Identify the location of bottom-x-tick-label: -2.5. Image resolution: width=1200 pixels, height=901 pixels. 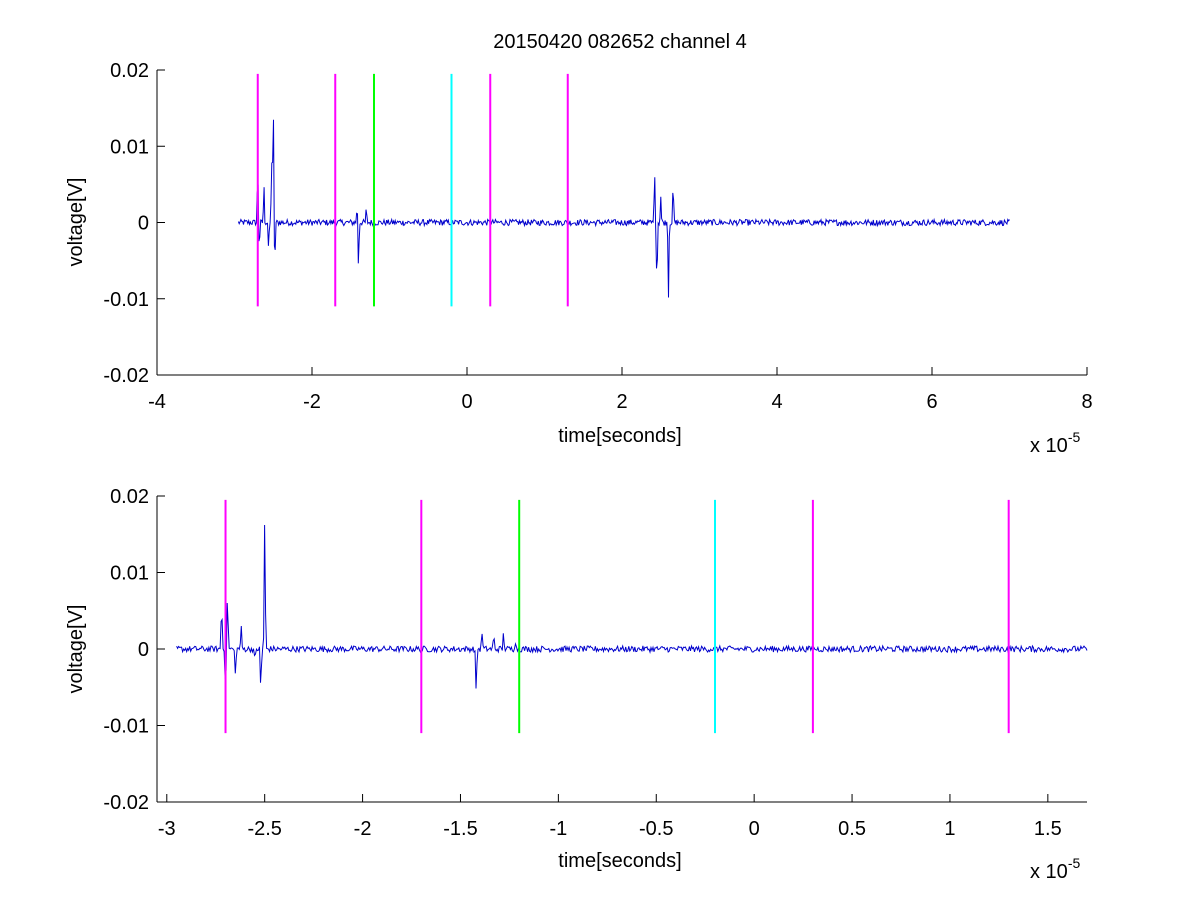
(264, 829).